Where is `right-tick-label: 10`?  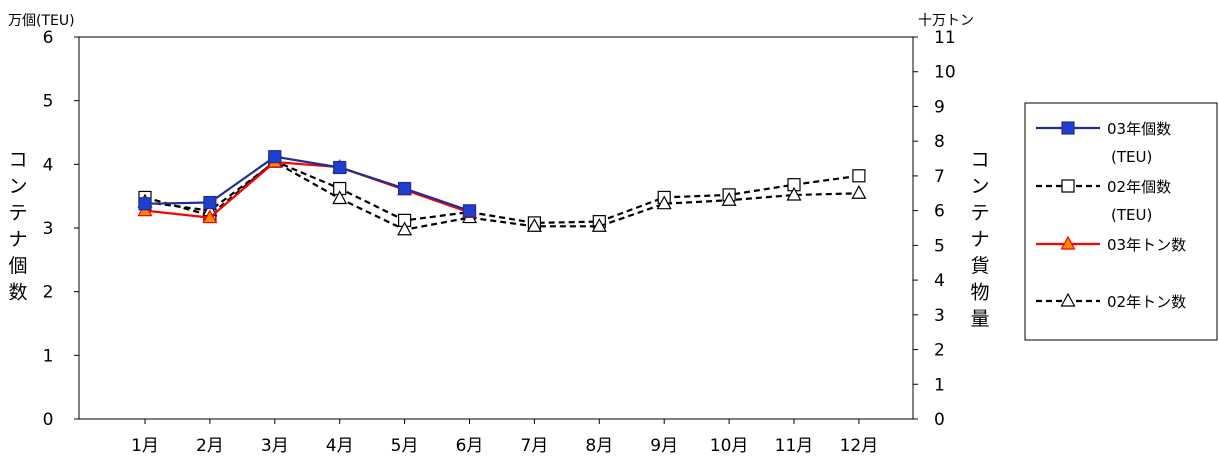
right-tick-label: 10 is located at coordinates (945, 73).